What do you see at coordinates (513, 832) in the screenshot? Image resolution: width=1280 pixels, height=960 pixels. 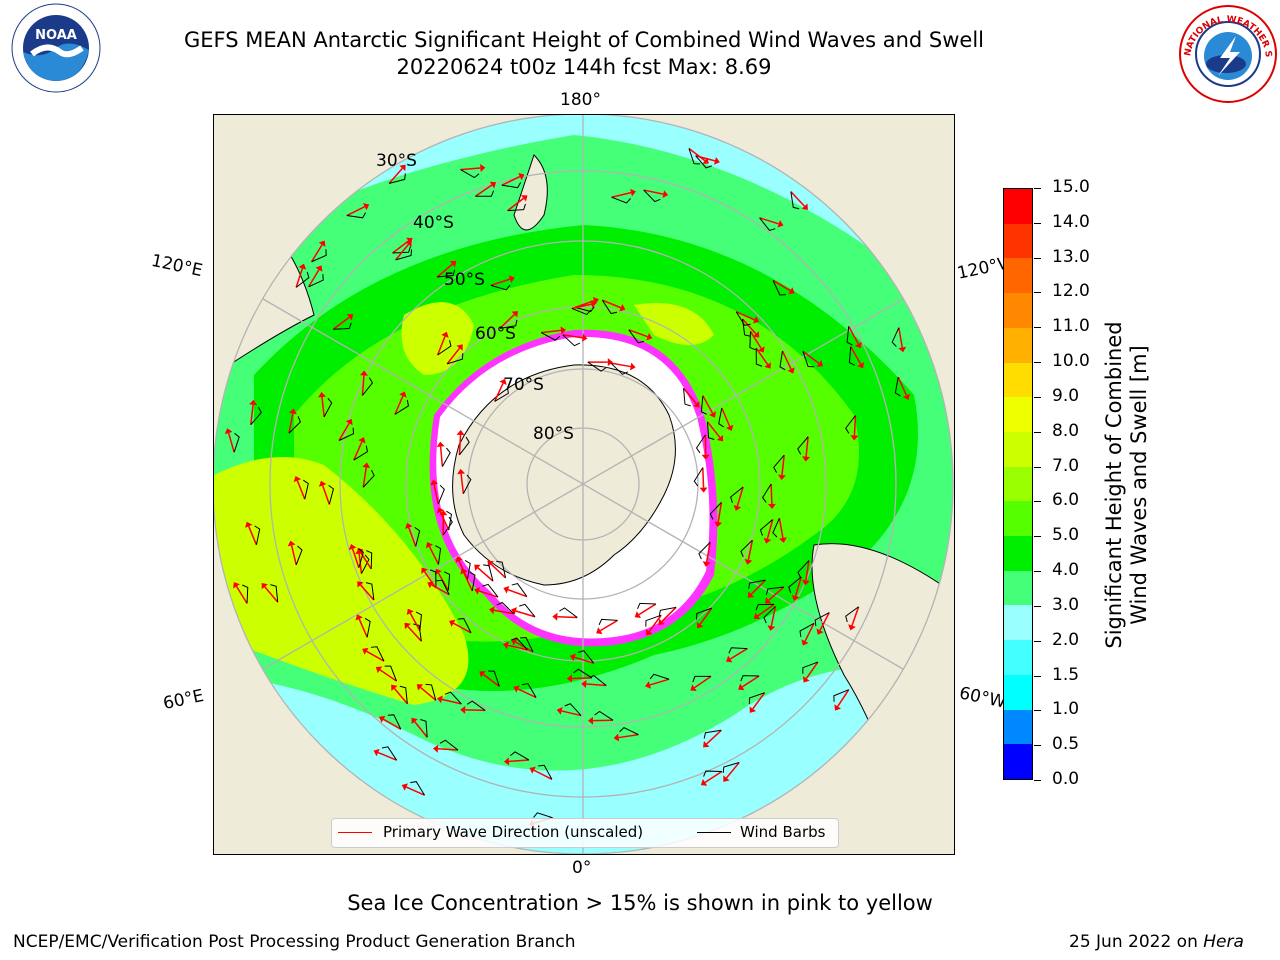 I see `legend-wave-label: Primary Wave Direction (unscaled)` at bounding box center [513, 832].